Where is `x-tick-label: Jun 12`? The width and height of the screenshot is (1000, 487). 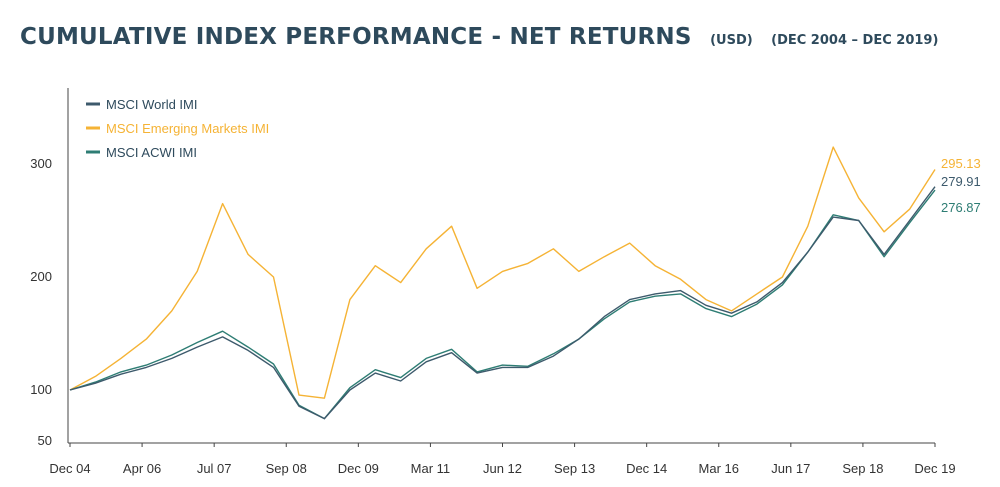
x-tick-label: Jun 12 is located at coordinates (502, 468).